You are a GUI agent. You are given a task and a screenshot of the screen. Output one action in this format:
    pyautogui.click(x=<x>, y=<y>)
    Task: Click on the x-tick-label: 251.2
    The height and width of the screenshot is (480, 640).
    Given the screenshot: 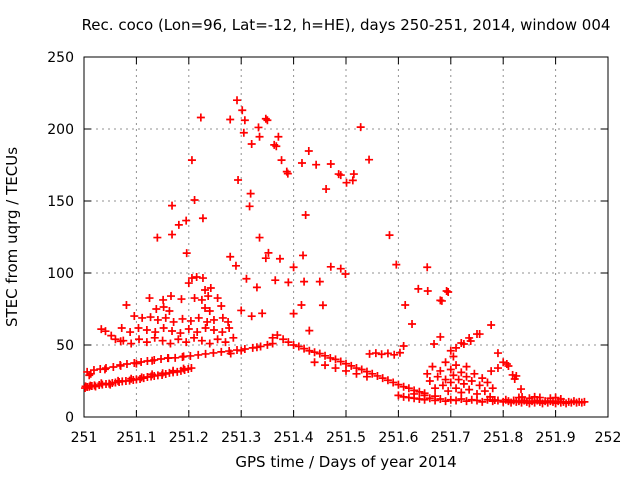 What is the action you would take?
    pyautogui.click(x=189, y=438)
    